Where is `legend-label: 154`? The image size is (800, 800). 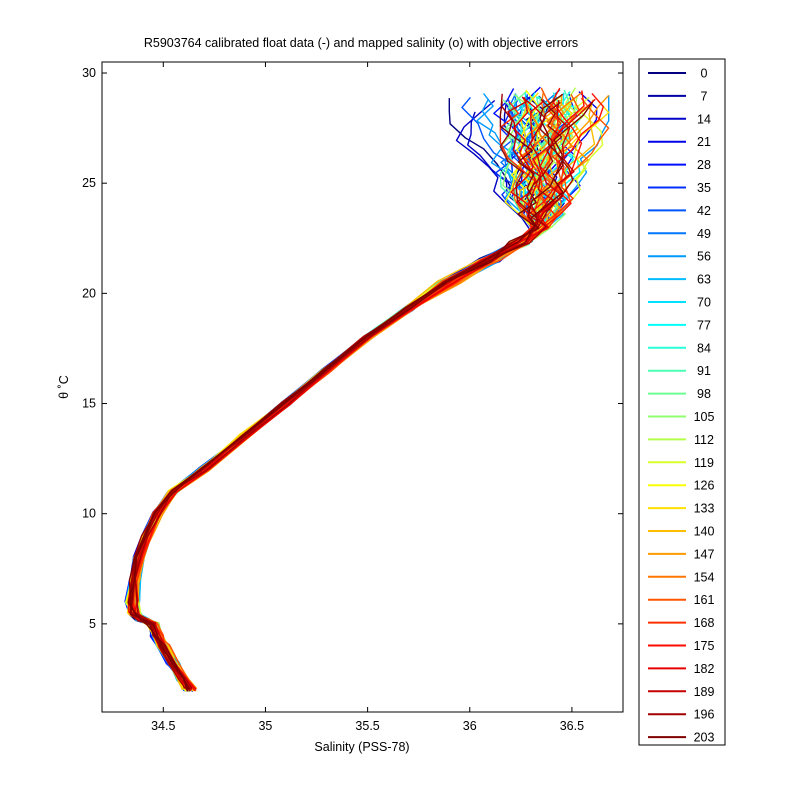 legend-label: 154 is located at coordinates (704, 577).